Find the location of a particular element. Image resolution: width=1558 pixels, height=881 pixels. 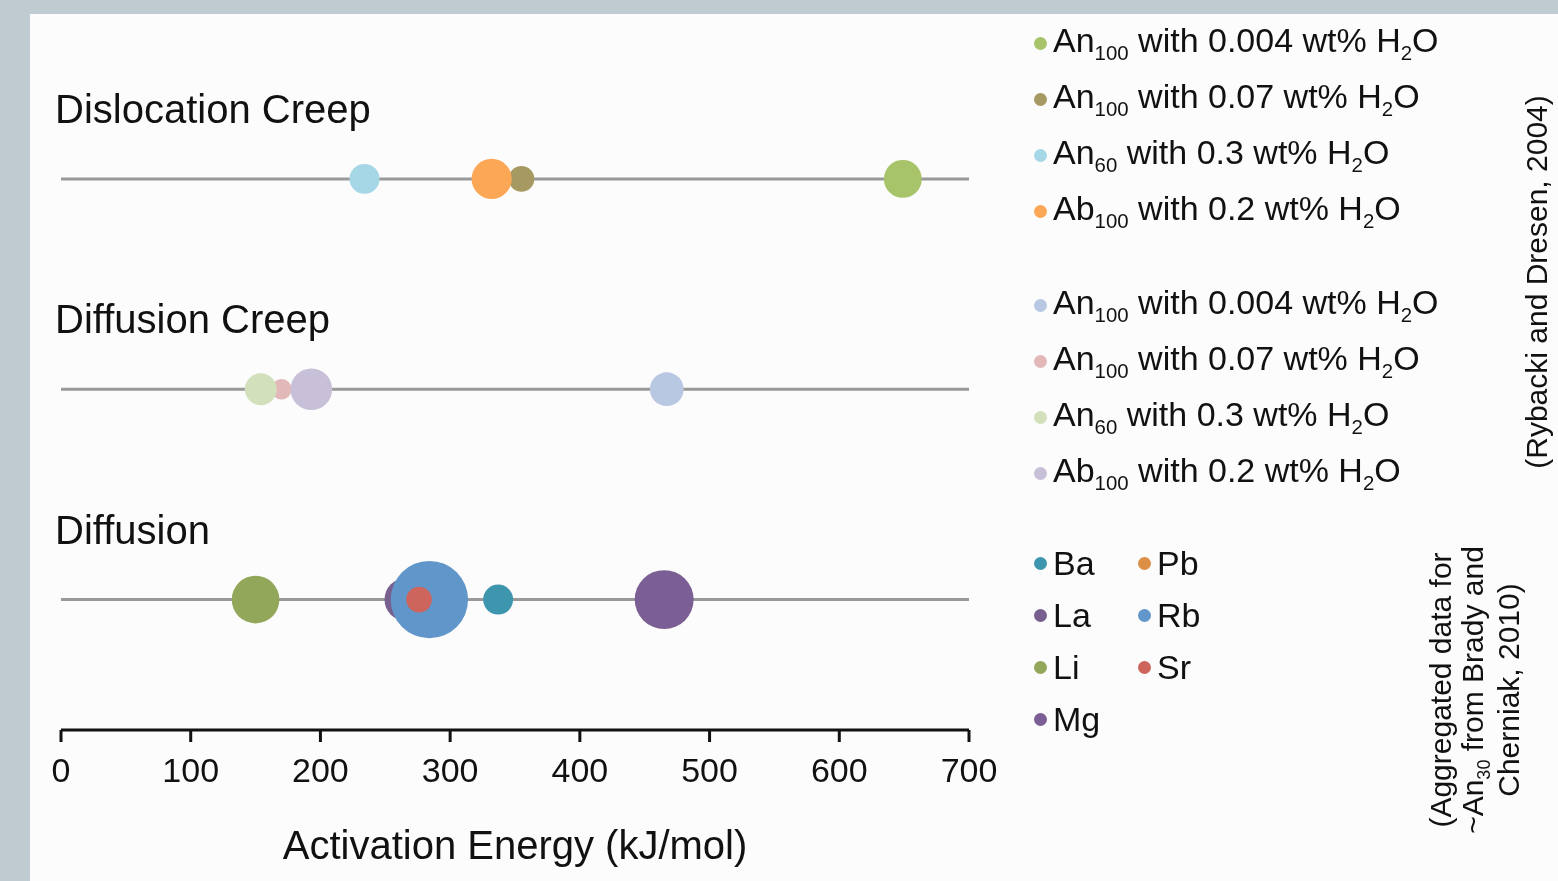

legend-label: Pb is located at coordinates (1178, 563).